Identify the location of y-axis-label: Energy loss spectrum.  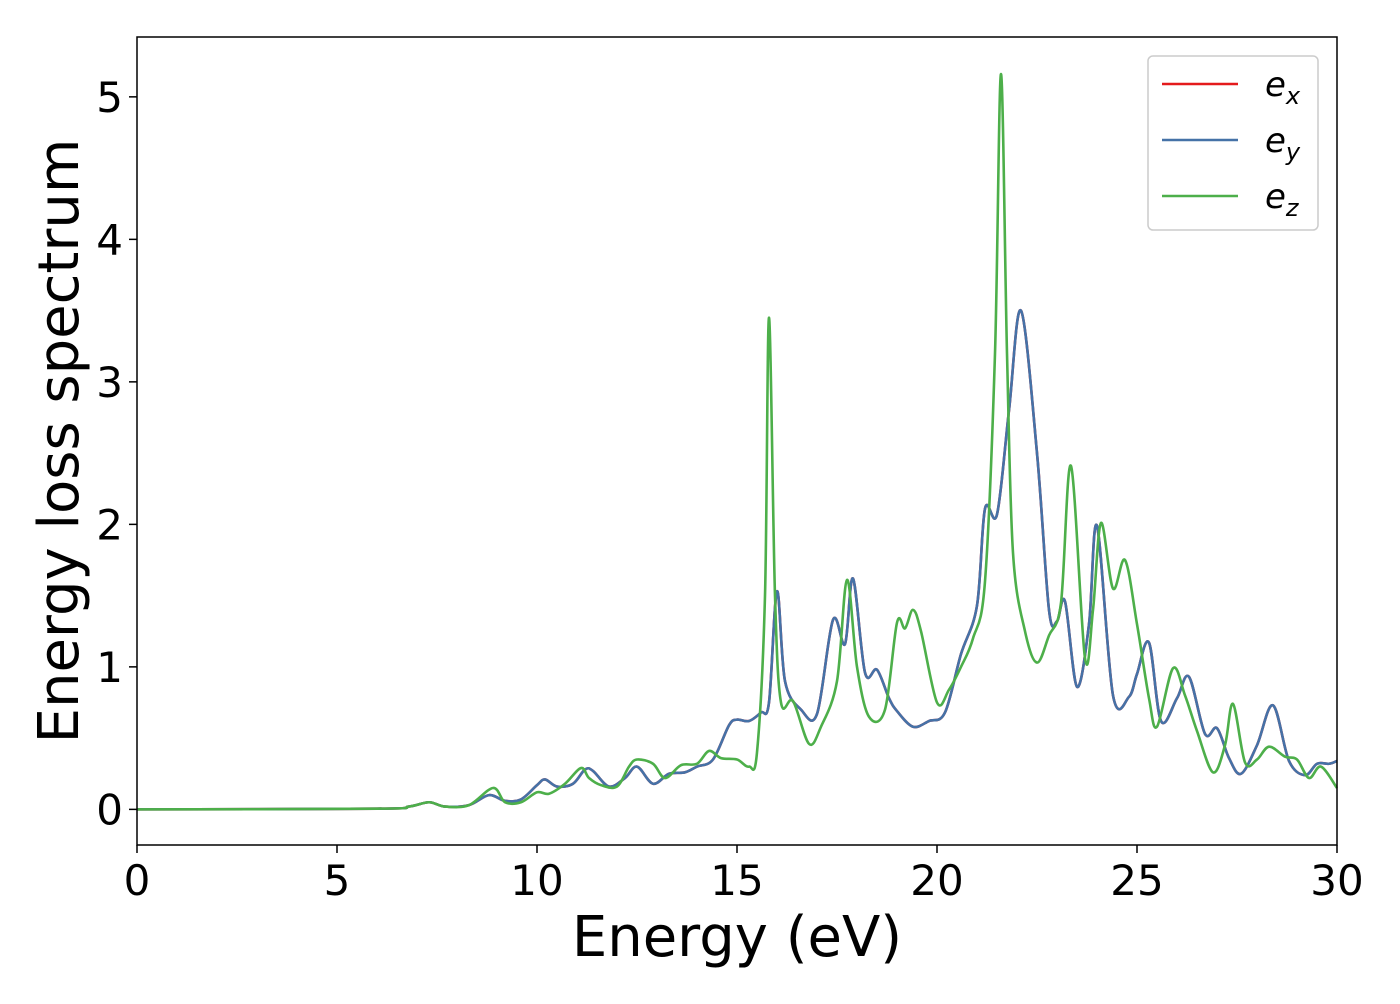
(59, 441).